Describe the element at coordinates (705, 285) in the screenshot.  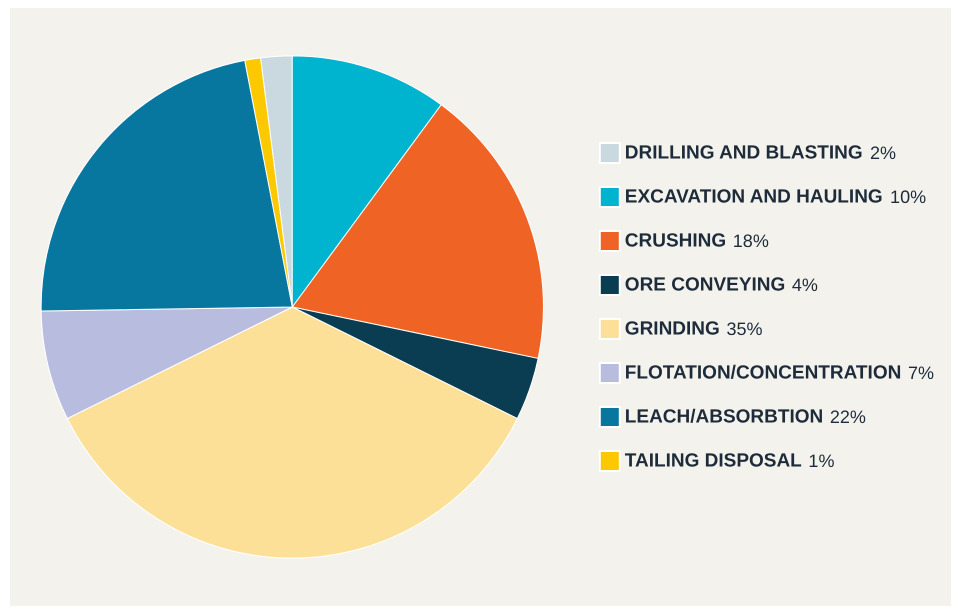
I see `legend-label: ORE CONVEYING` at that location.